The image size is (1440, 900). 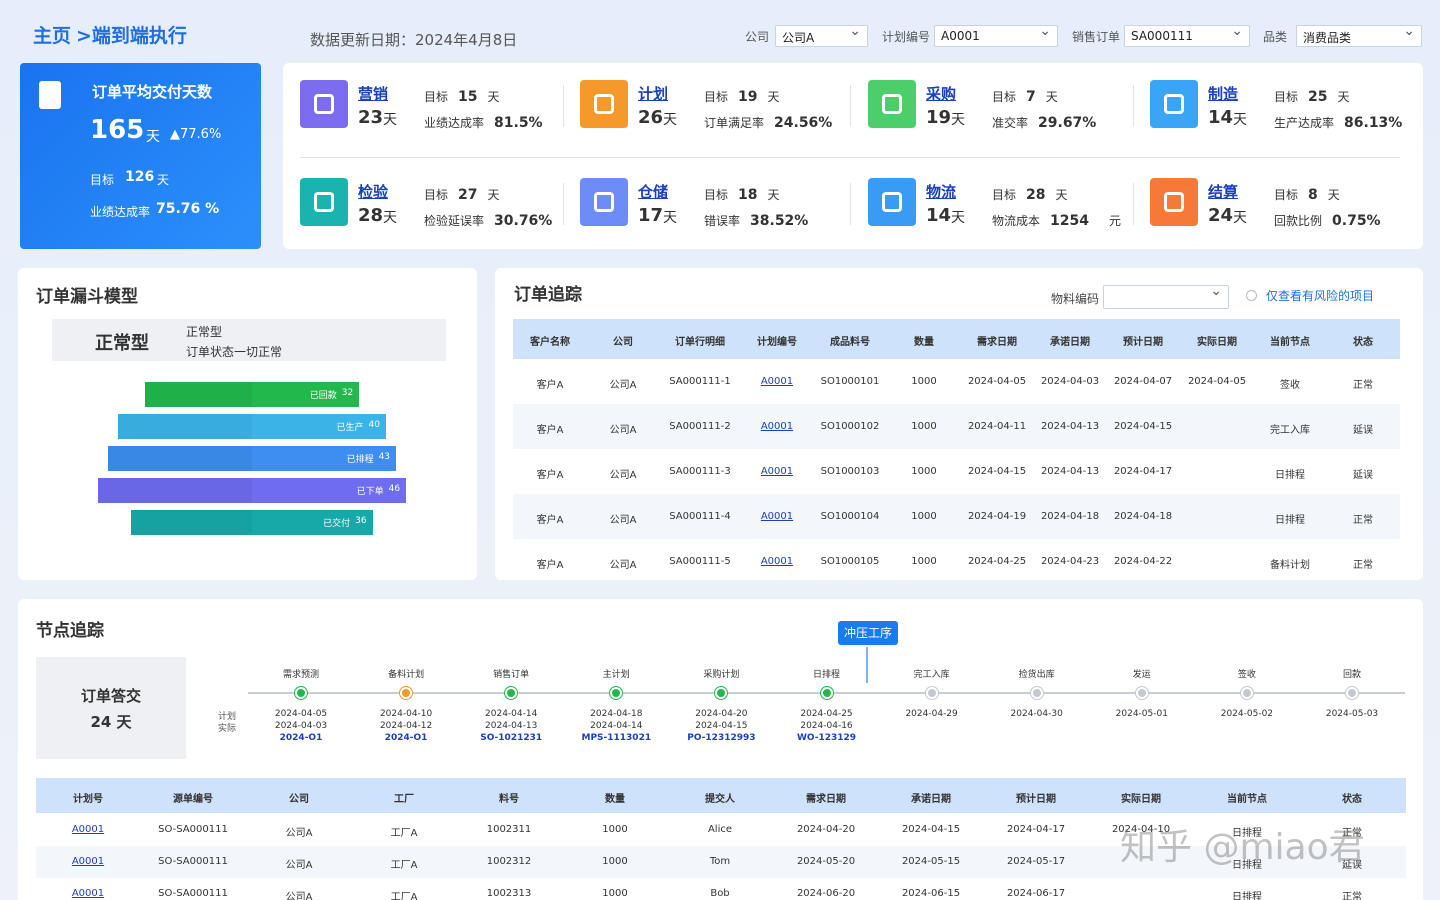 What do you see at coordinates (1290, 430) in the screenshot?
I see `cell: 完工入库` at bounding box center [1290, 430].